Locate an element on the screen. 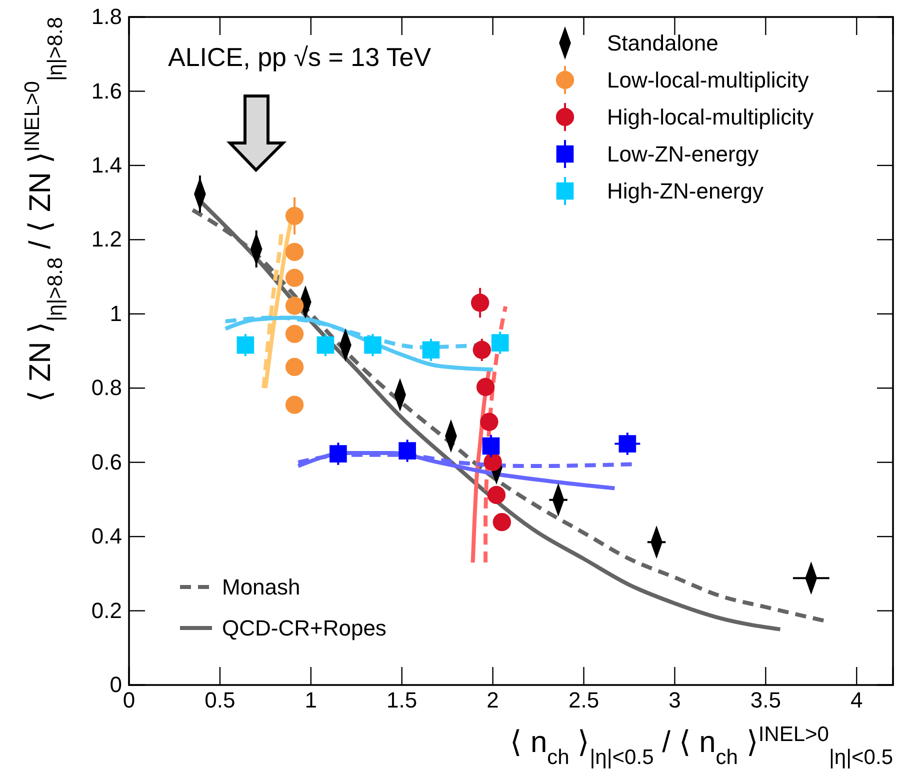 The height and width of the screenshot is (781, 909). x-tick-label: 3.5 is located at coordinates (765, 700).